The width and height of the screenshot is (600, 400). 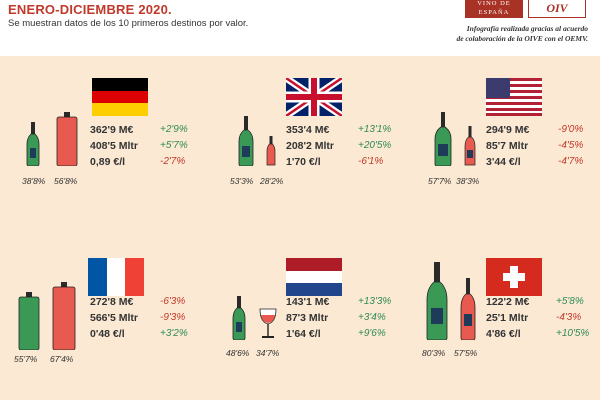 What do you see at coordinates (468, 181) in the screenshot?
I see `bulk-share: 38'3%` at bounding box center [468, 181].